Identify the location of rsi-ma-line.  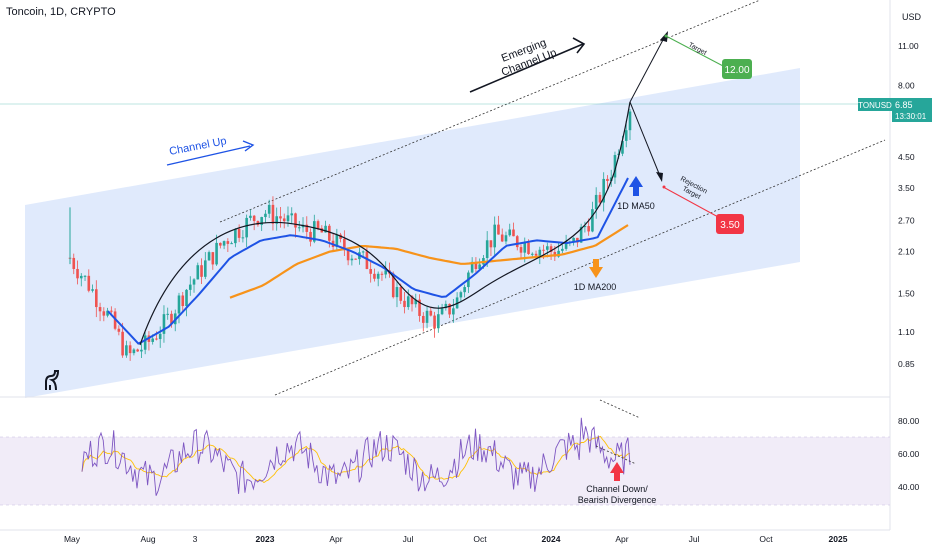
(356, 459).